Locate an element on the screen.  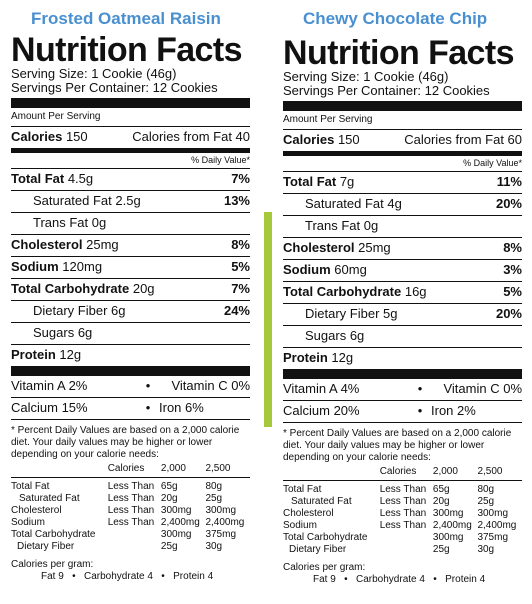
table-header: 2,500 is located at coordinates (218, 468).